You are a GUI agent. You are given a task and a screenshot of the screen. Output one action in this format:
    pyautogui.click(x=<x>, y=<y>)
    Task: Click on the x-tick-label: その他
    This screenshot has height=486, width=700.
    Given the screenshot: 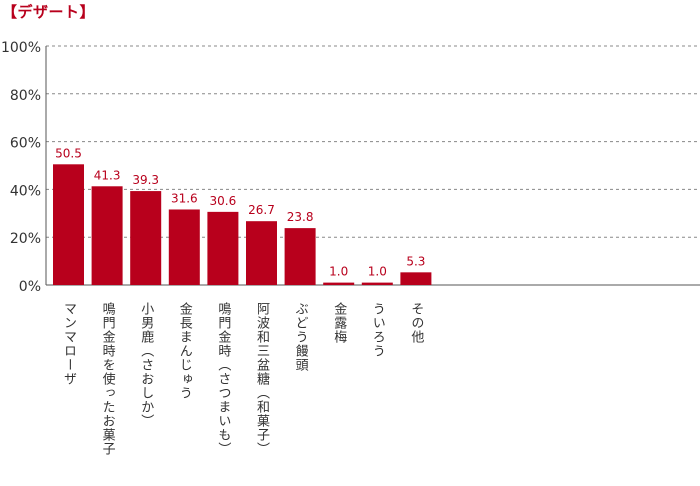 What is the action you would take?
    pyautogui.click(x=416, y=323)
    